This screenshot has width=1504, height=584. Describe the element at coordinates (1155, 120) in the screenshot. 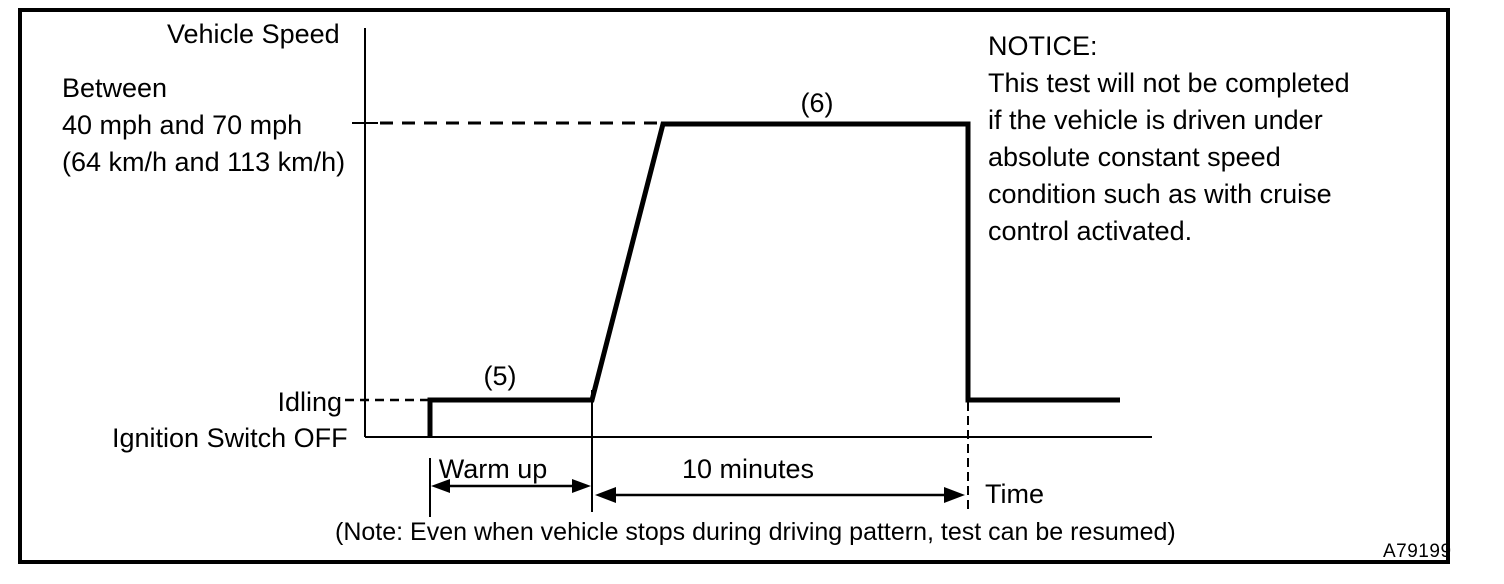

I see `notice-line2: if the vehicle is driven under` at that location.